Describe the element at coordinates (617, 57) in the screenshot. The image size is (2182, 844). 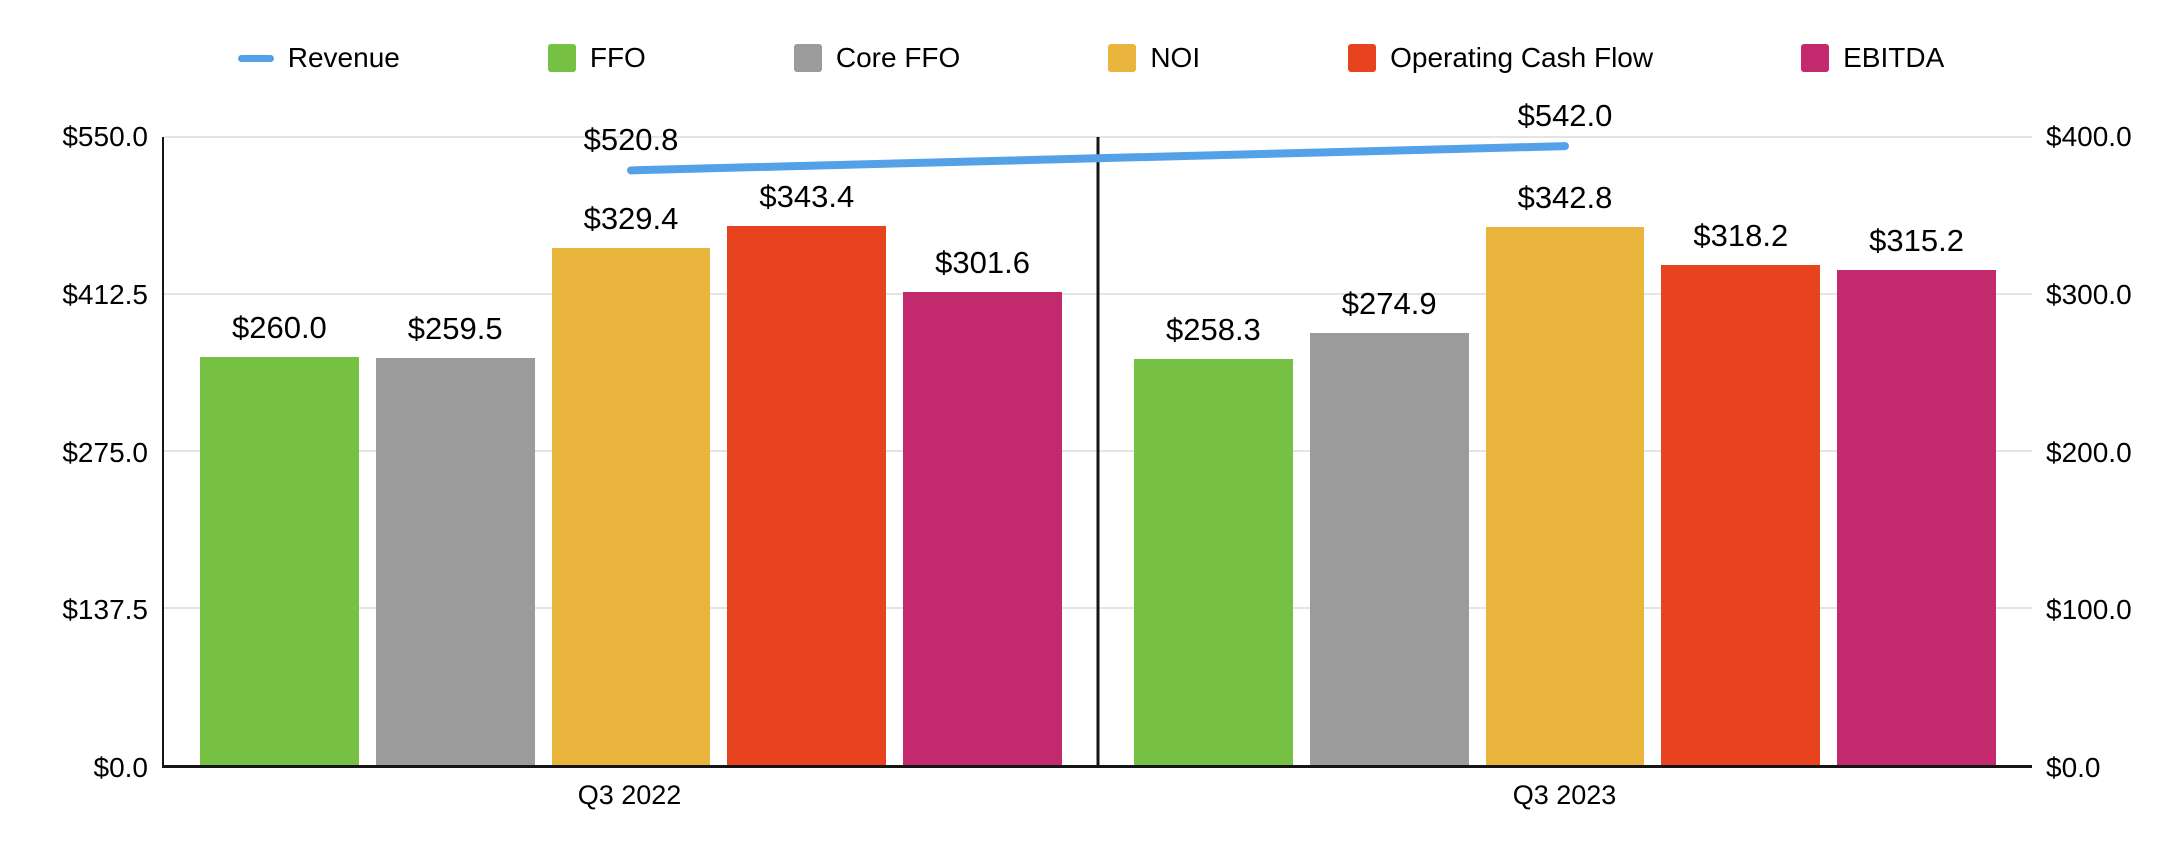
I see `legend-label-ffo: FFO` at that location.